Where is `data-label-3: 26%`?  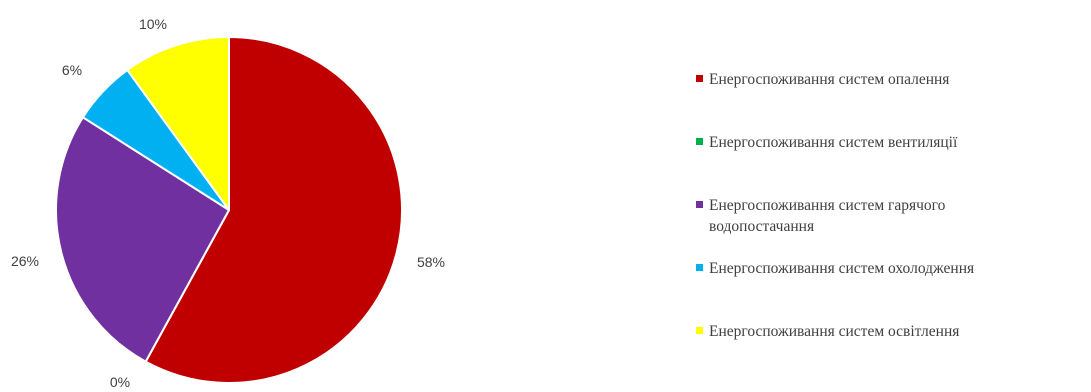
data-label-3: 26% is located at coordinates (25, 261).